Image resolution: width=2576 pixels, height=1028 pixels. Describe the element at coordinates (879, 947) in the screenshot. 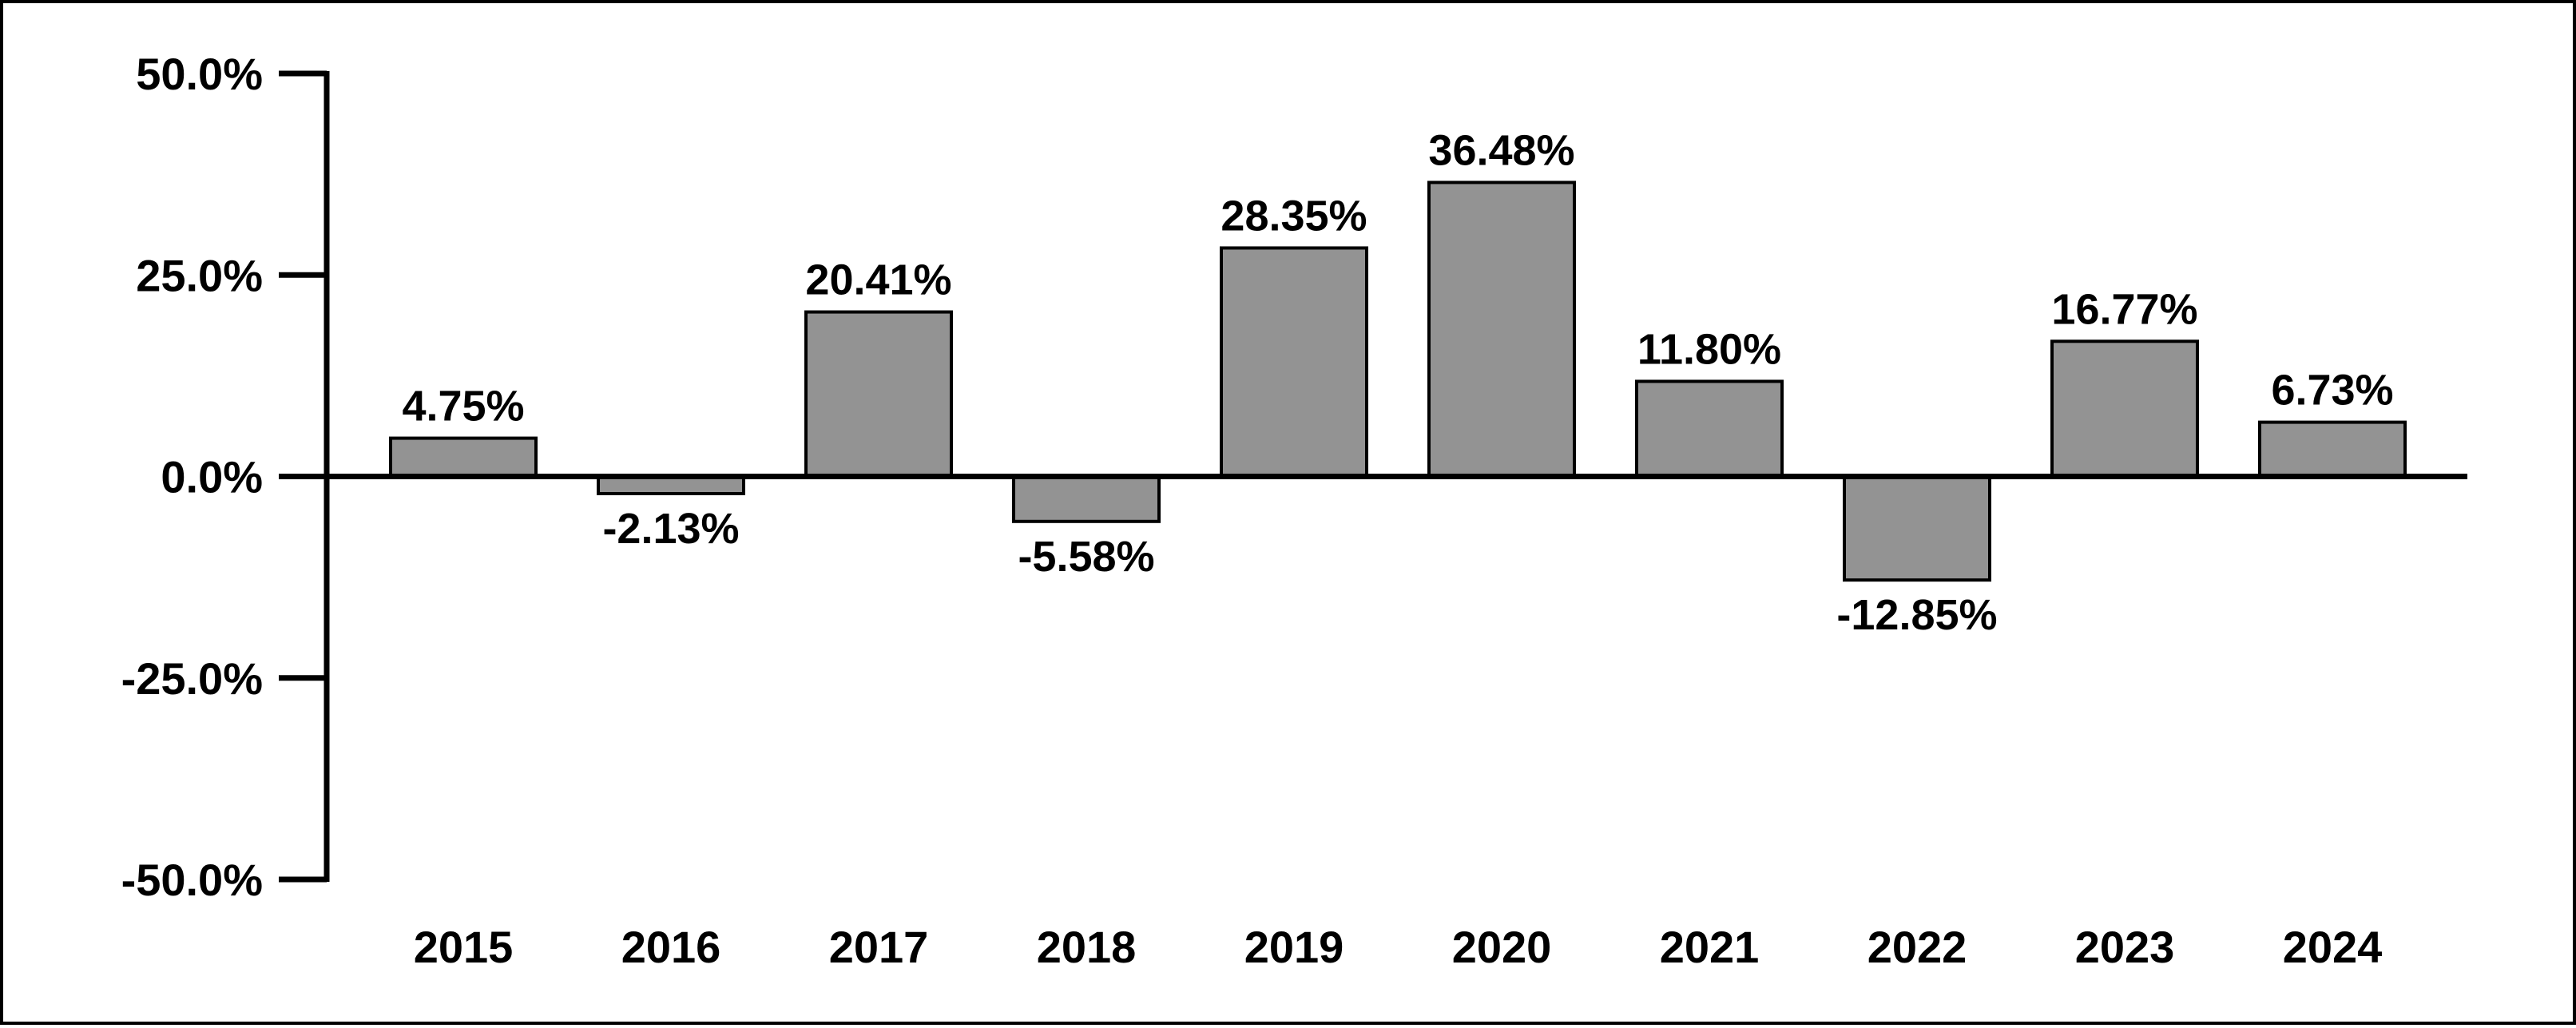

I see `x-tick-label: 2017` at that location.